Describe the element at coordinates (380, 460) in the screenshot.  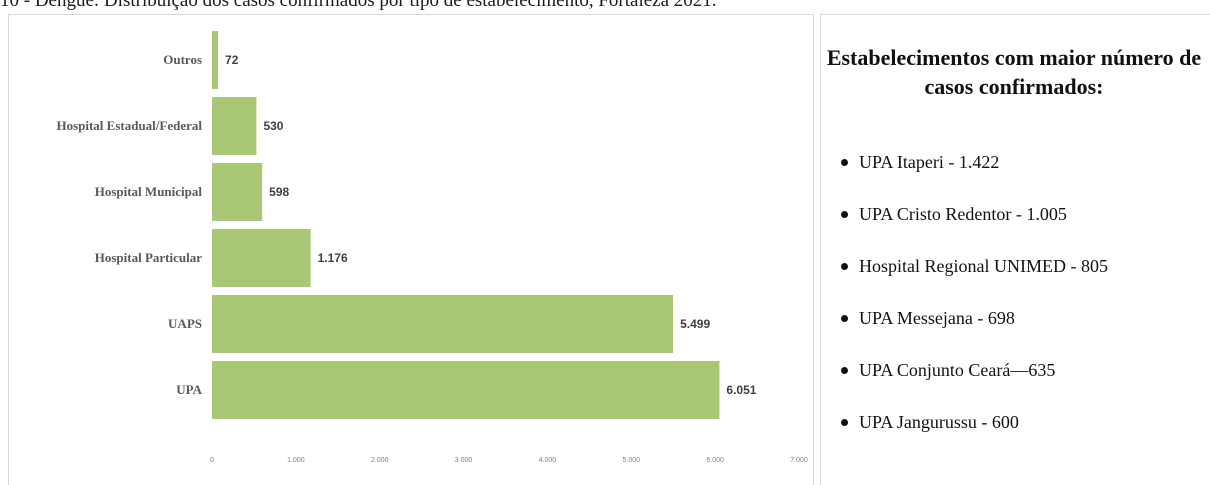
I see `x-tick-label: 2.000` at that location.